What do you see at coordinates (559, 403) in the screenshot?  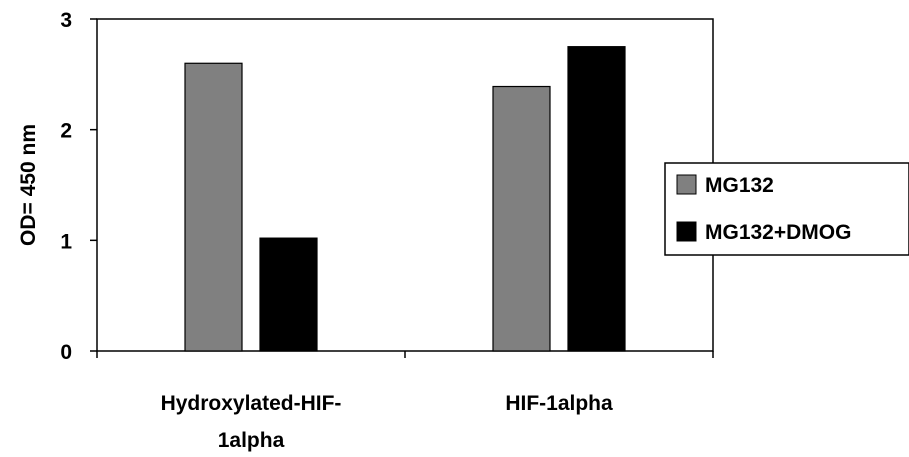 I see `x-category-label: HIF-1alpha` at bounding box center [559, 403].